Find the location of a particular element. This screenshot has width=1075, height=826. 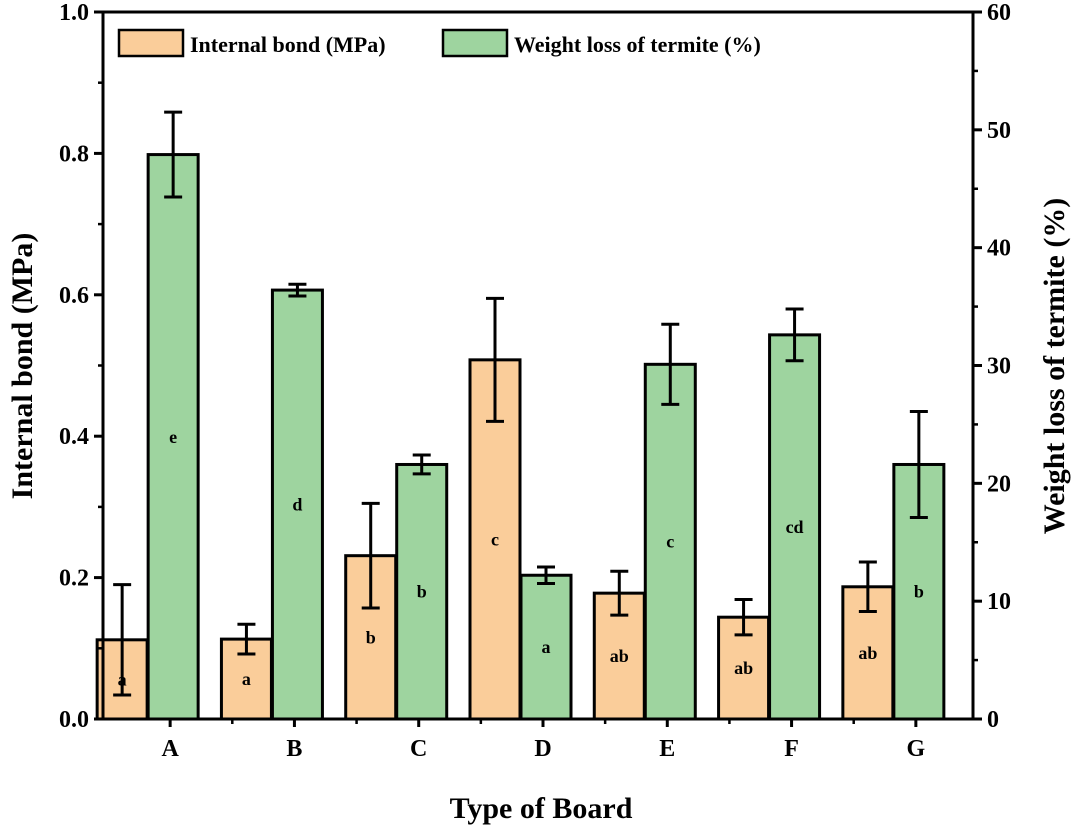

y-right-tick-label-20: 20 is located at coordinates (999, 484).